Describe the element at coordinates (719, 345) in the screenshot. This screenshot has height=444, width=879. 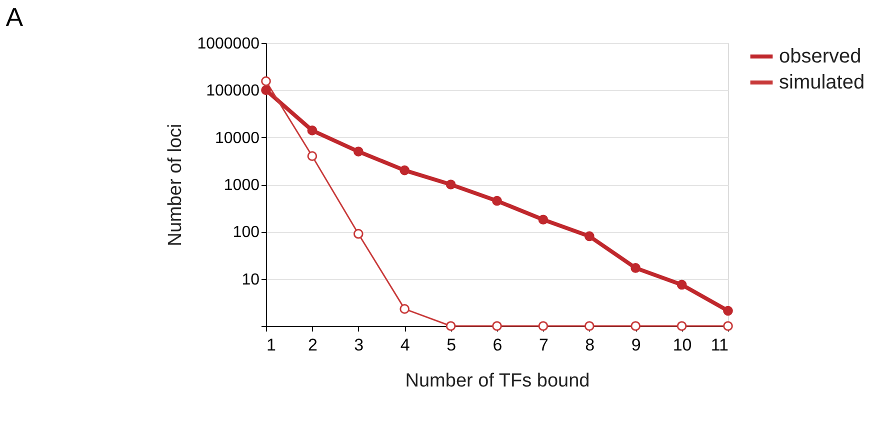
I see `x-tick-label: 11` at that location.